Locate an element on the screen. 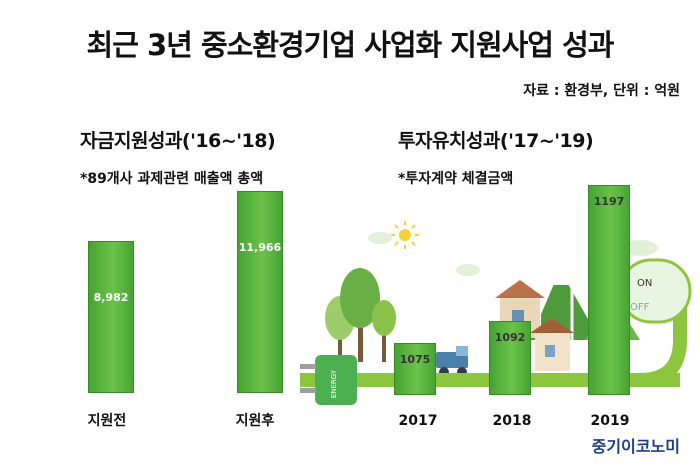 Image resolution: width=700 pixels, height=467 pixels. cloud-icon is located at coordinates (513, 254).